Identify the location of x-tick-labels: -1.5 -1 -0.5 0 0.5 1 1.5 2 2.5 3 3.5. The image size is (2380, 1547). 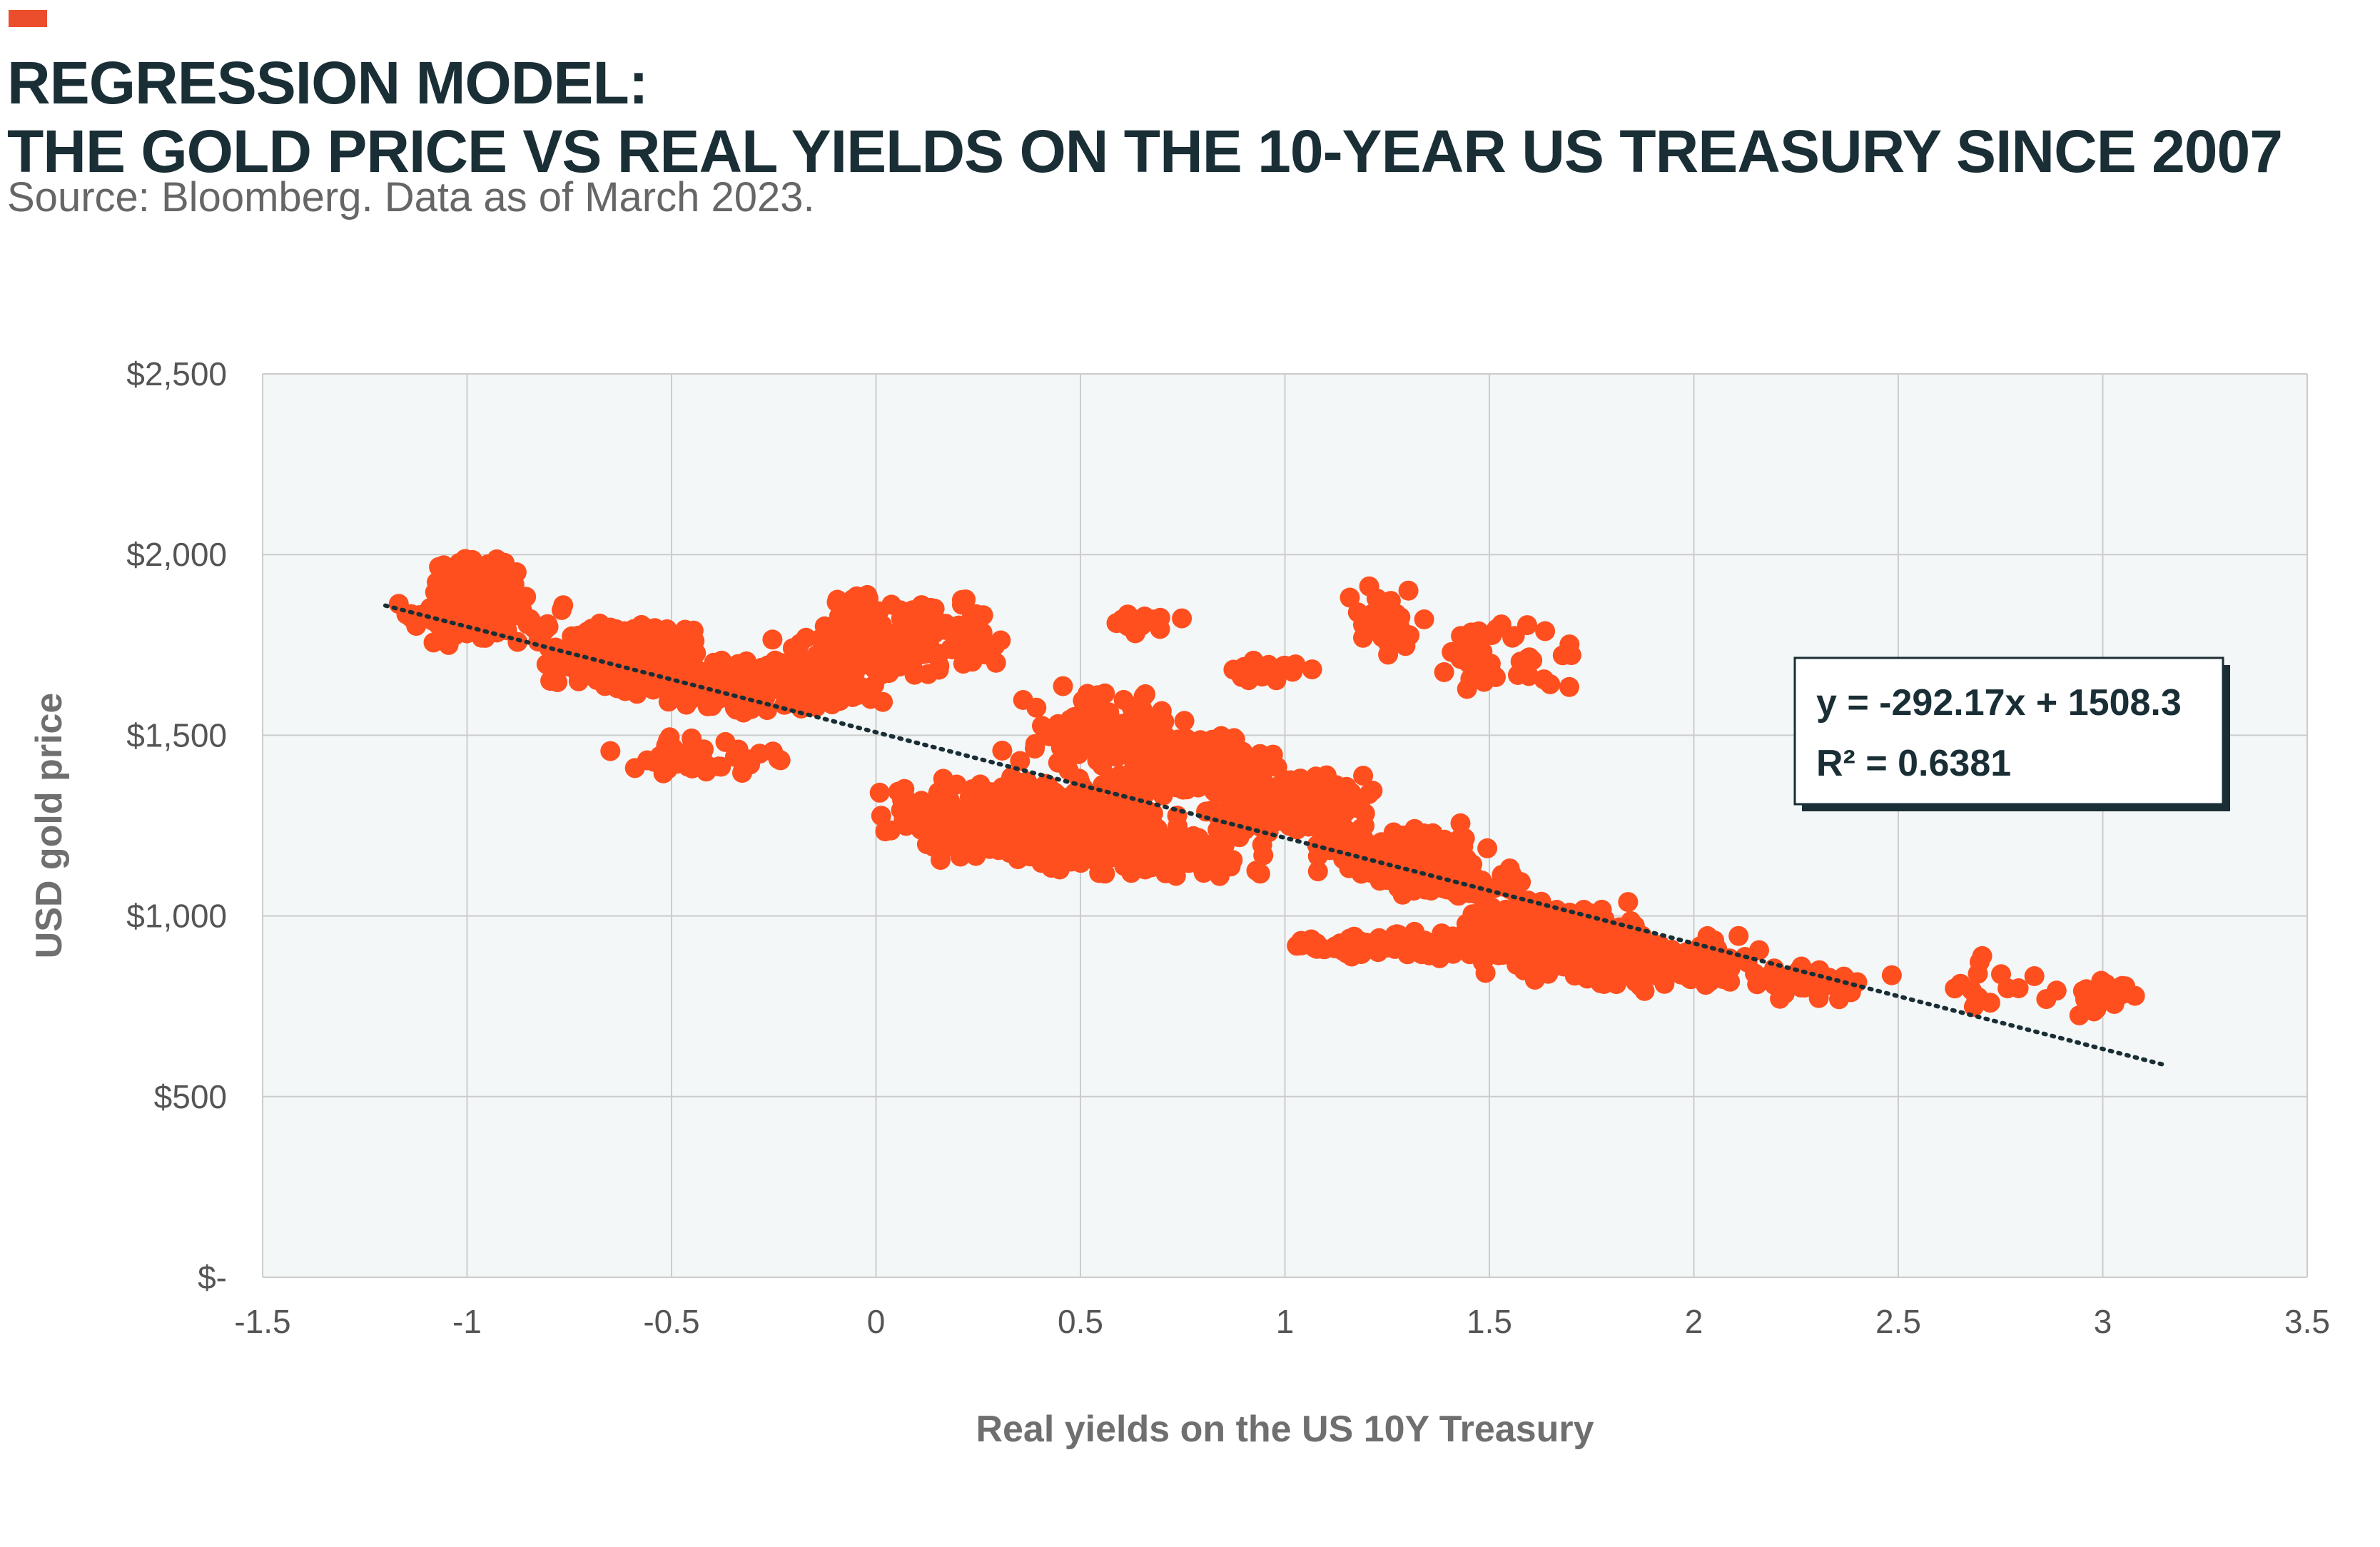
(1282, 1321).